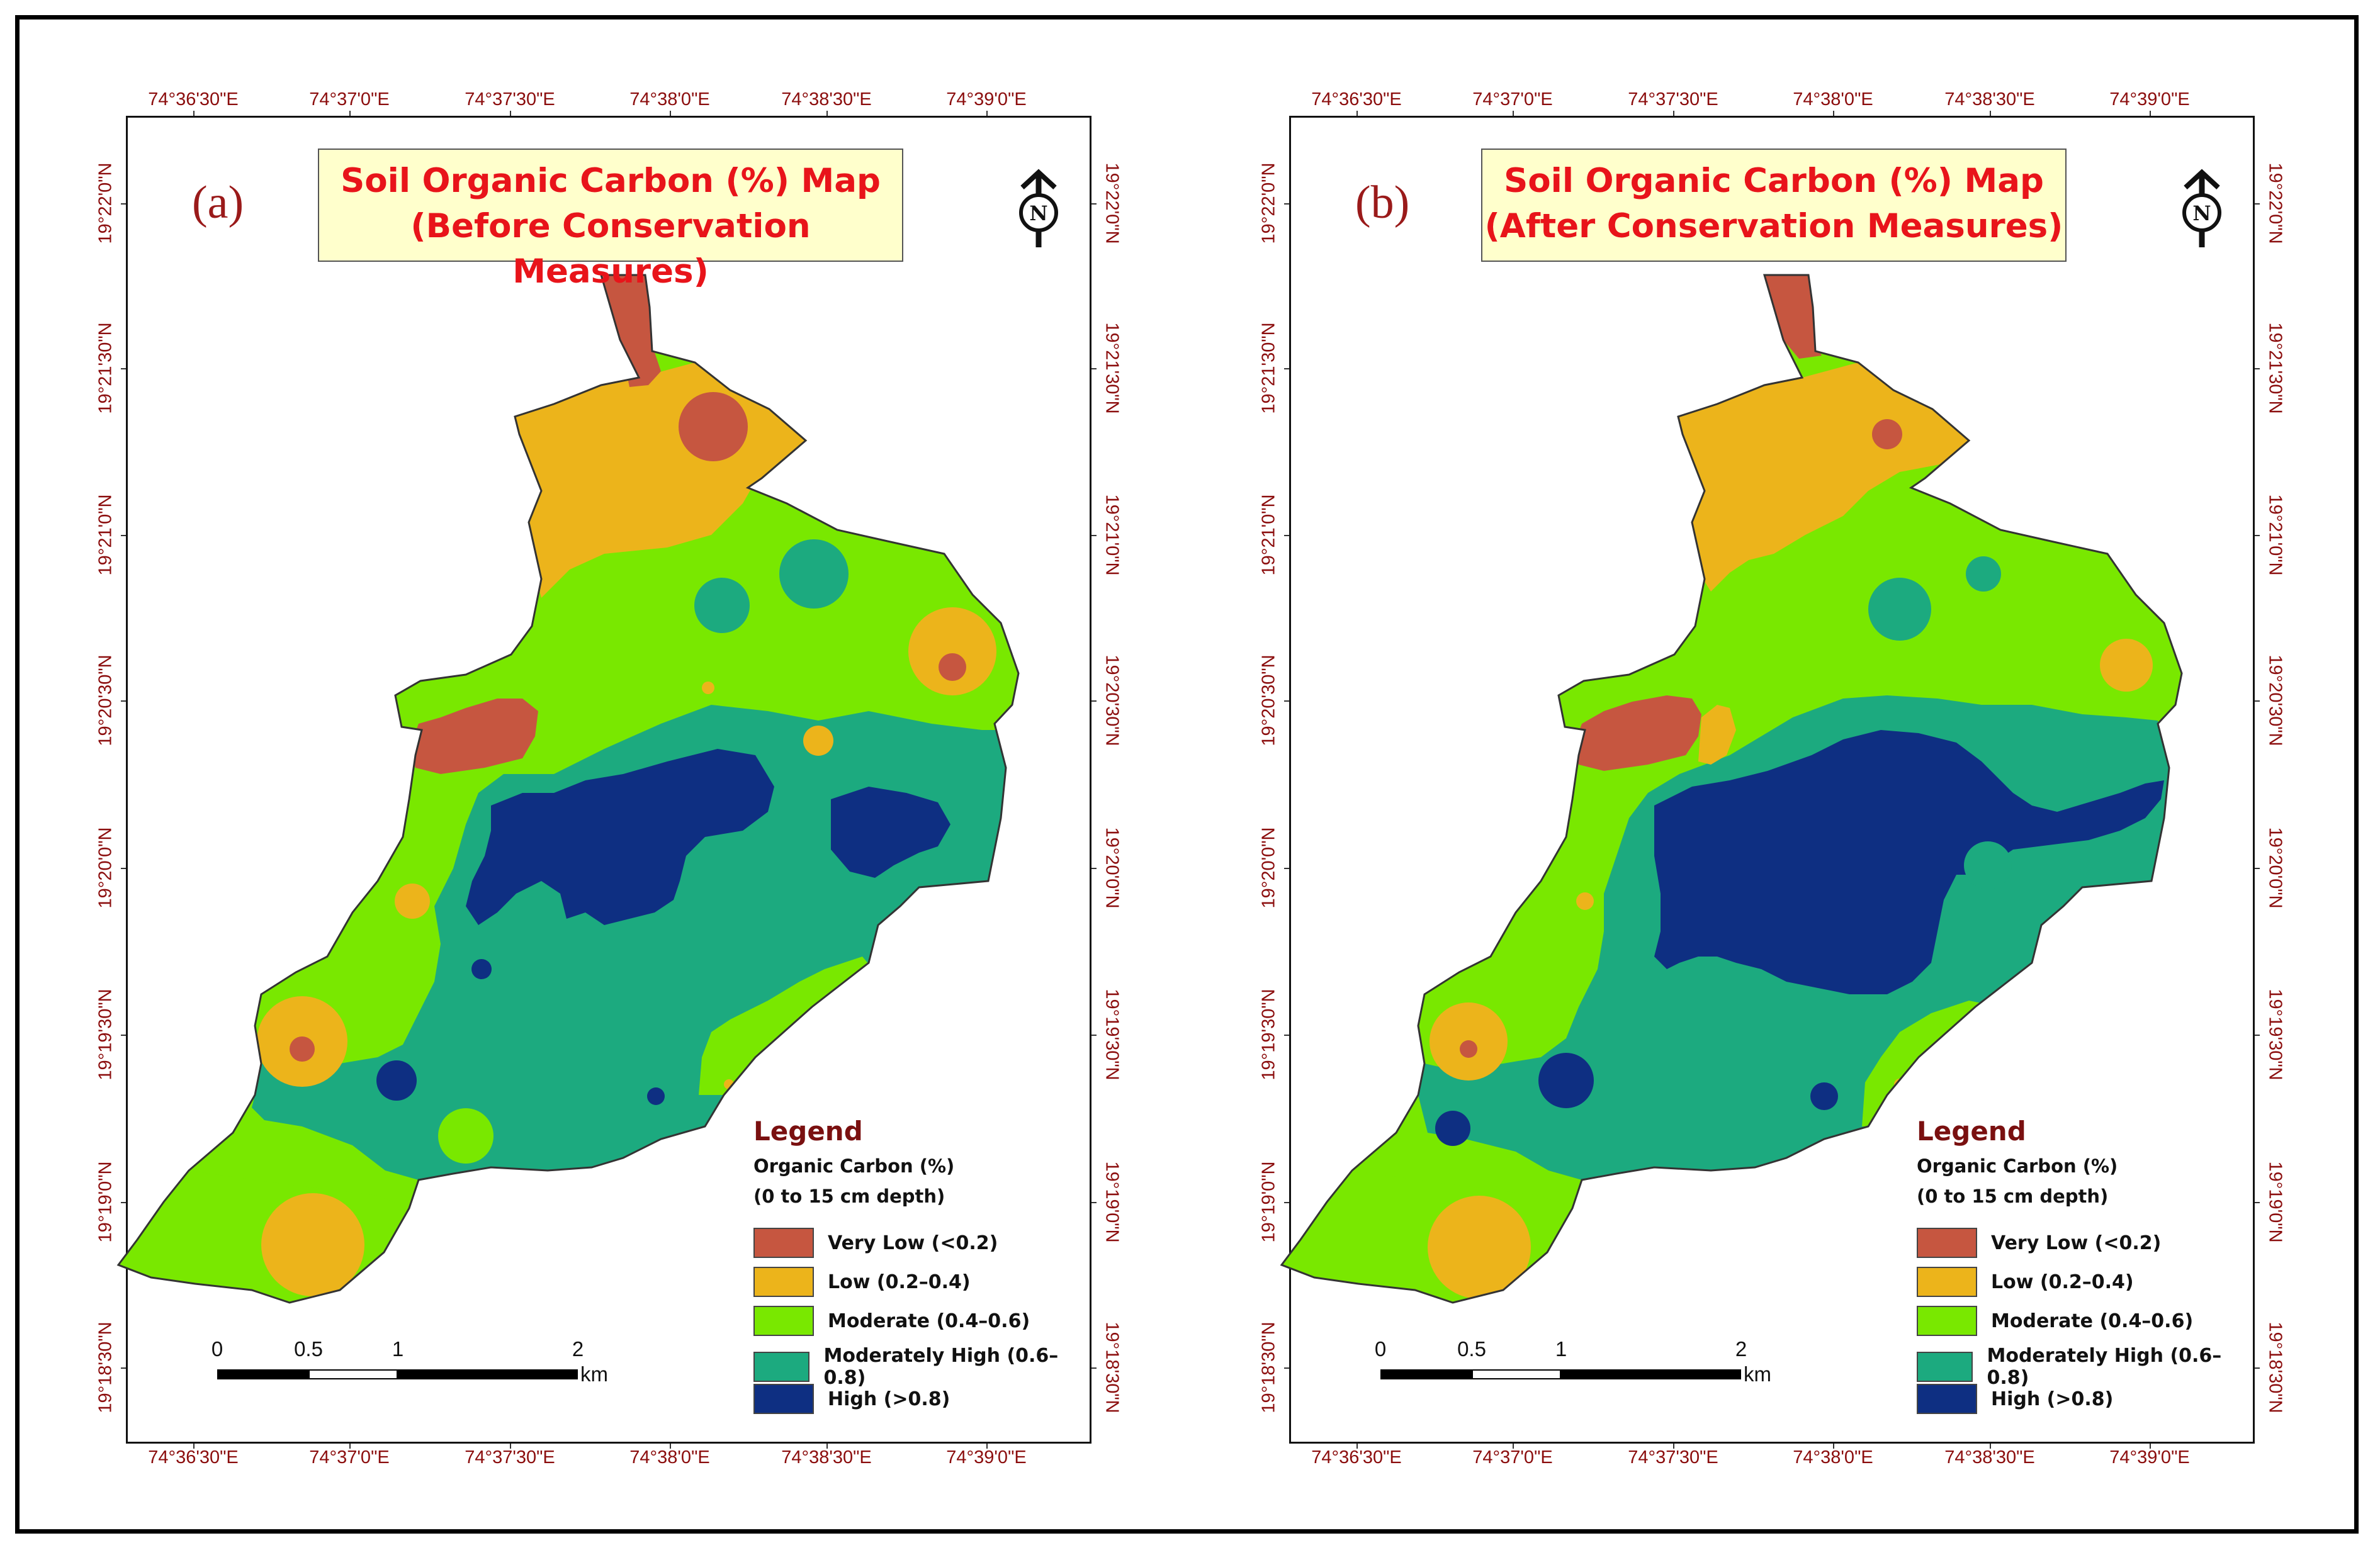  I want to click on map-title-line2: (Before Conservation Measures), so click(610, 249).